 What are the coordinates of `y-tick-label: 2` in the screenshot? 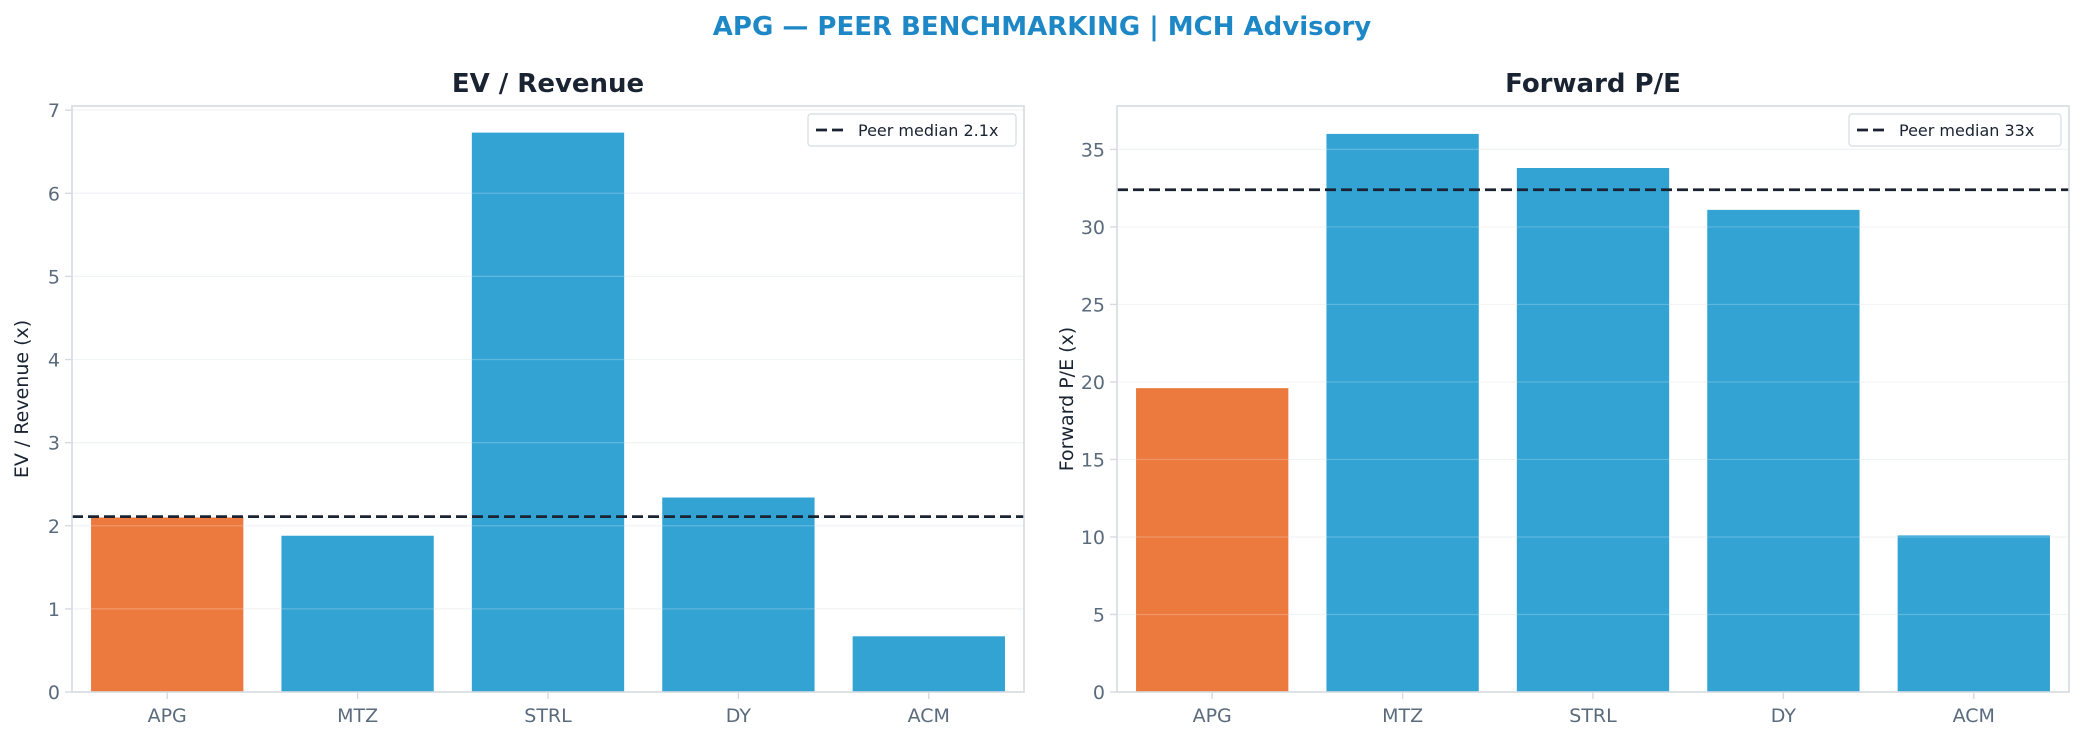 It's located at (54, 527).